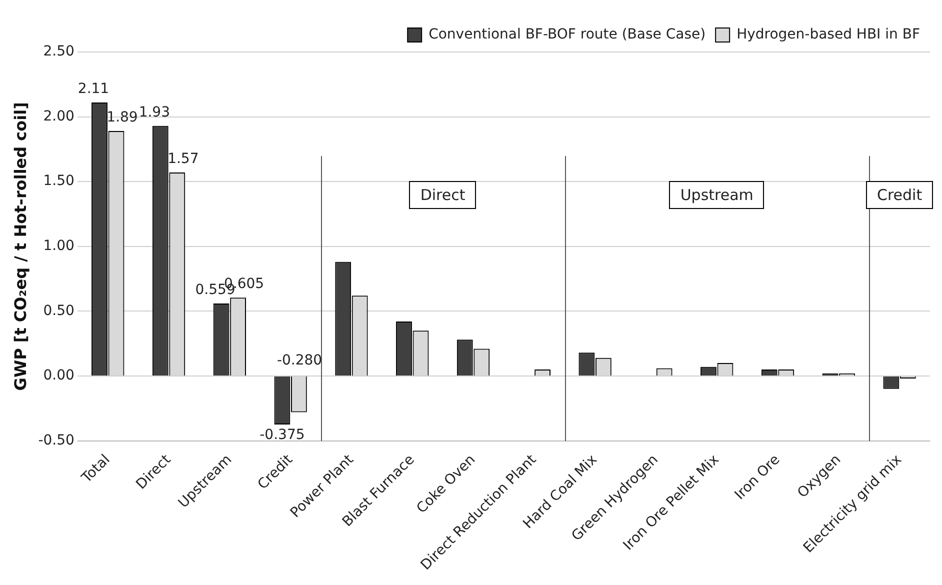 This screenshot has height=585, width=942. What do you see at coordinates (442, 194) in the screenshot?
I see `annotation: Direct` at bounding box center [442, 194].